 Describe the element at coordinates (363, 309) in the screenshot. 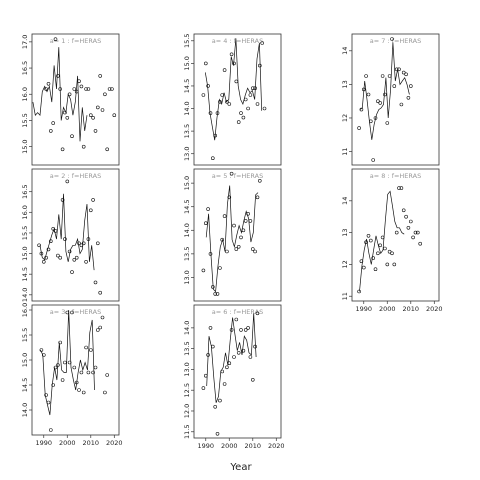

I see `x-tick-label: 1990` at that location.